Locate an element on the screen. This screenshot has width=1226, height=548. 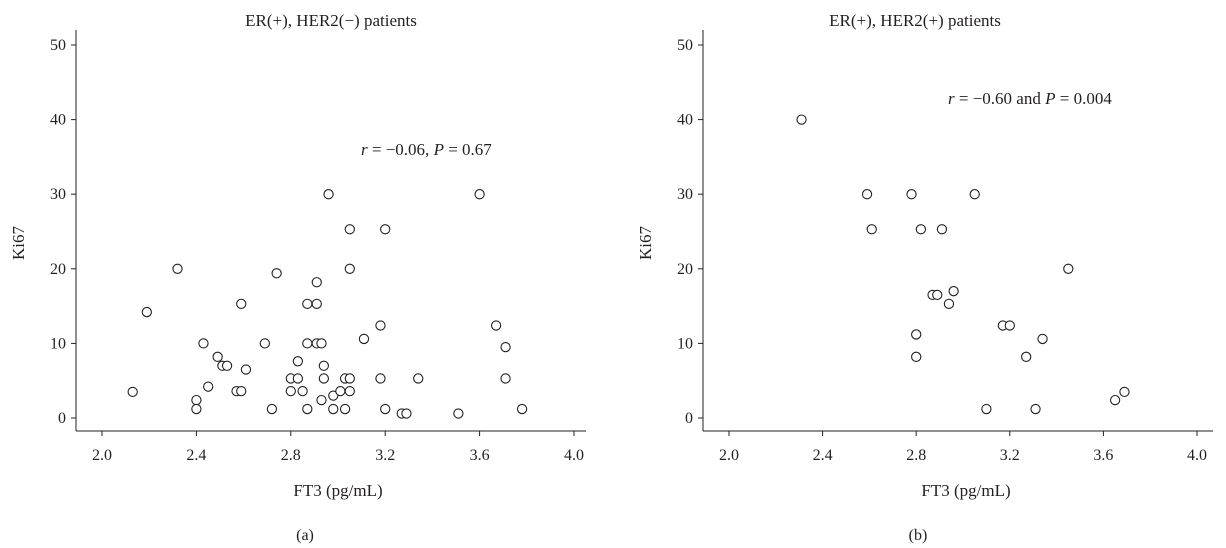
panel-a-y-tick-label: 0 is located at coordinates (62, 418).